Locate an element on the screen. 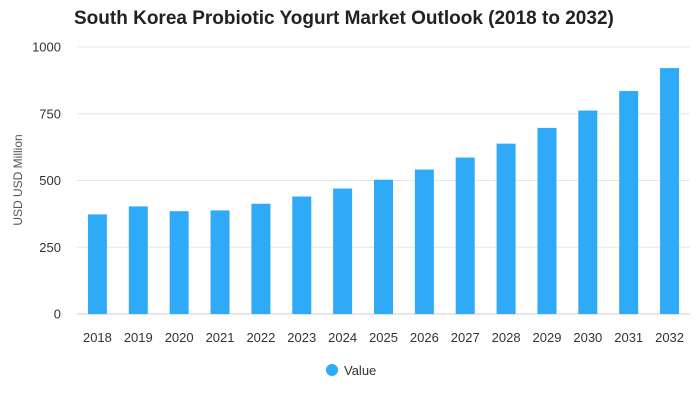  x-tick-label: 2028 is located at coordinates (506, 337).